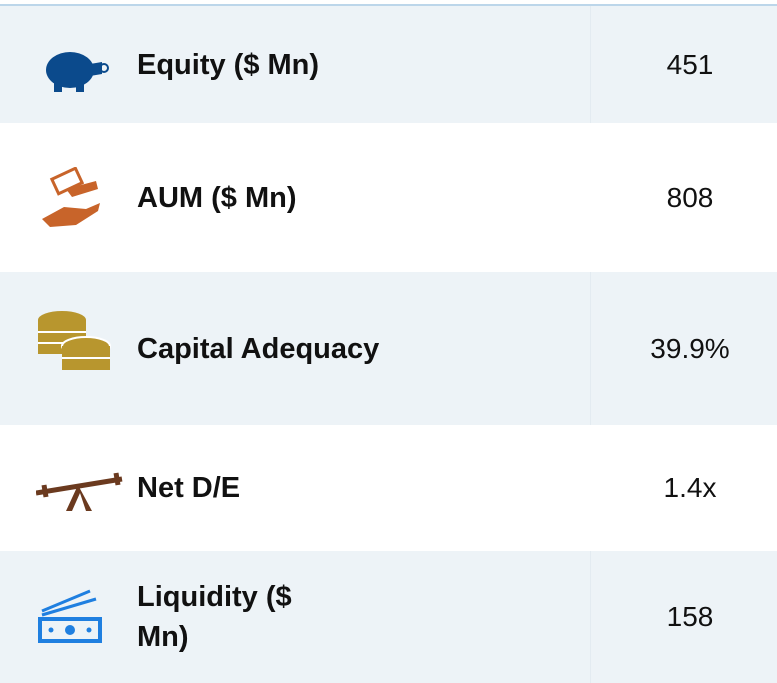 The image size is (777, 683). What do you see at coordinates (189, 488) in the screenshot?
I see `metric-label: Net D/E` at bounding box center [189, 488].